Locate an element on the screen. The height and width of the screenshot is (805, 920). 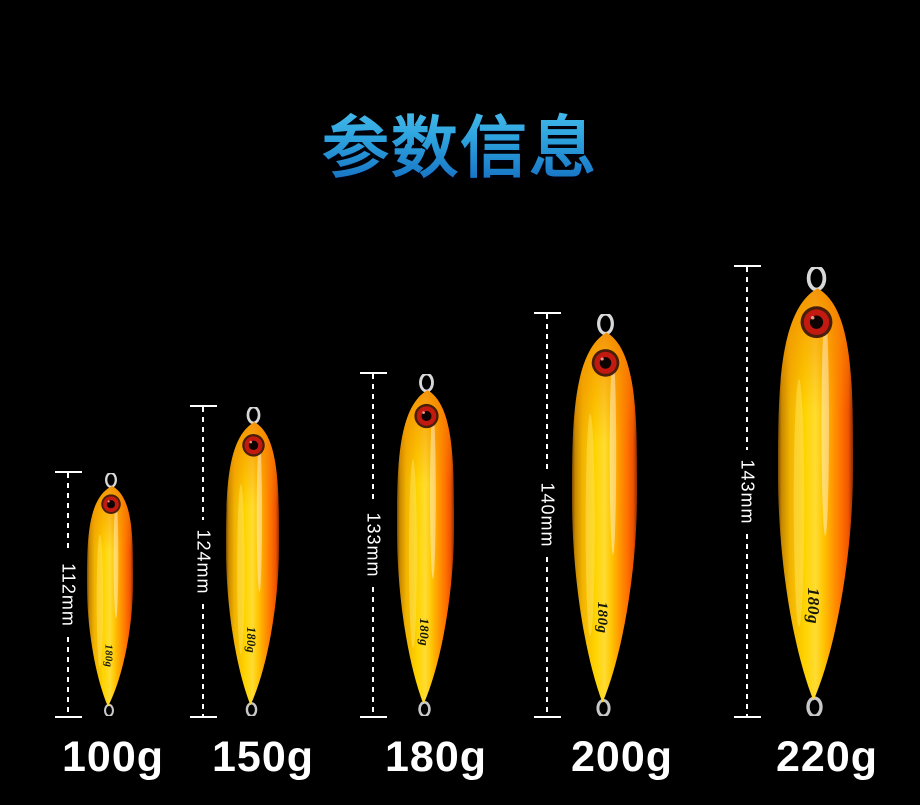
weight-label: 150g is located at coordinates (263, 757).